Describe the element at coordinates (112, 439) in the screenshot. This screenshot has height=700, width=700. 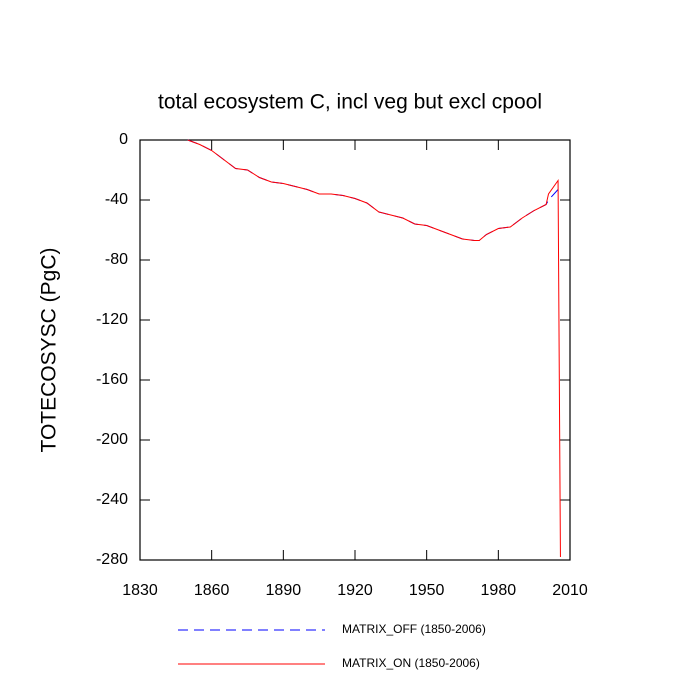
I see `y-tick-label: -200` at that location.